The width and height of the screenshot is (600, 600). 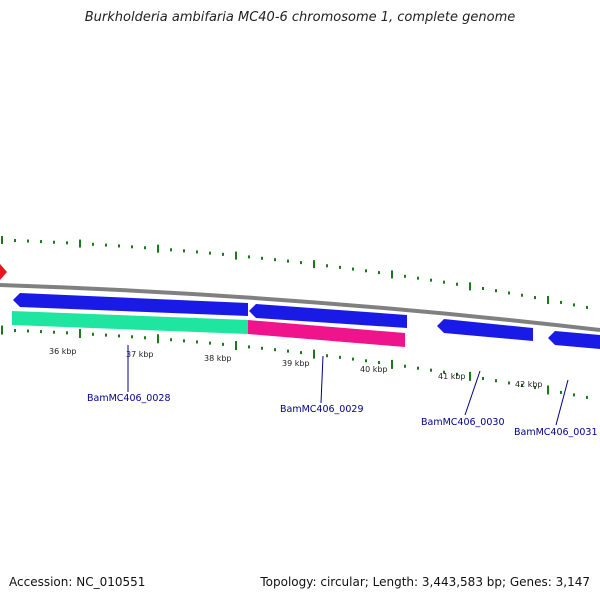 I want to click on gene-label-bammc406-0029: BamMC406_0029, so click(x=321, y=409).